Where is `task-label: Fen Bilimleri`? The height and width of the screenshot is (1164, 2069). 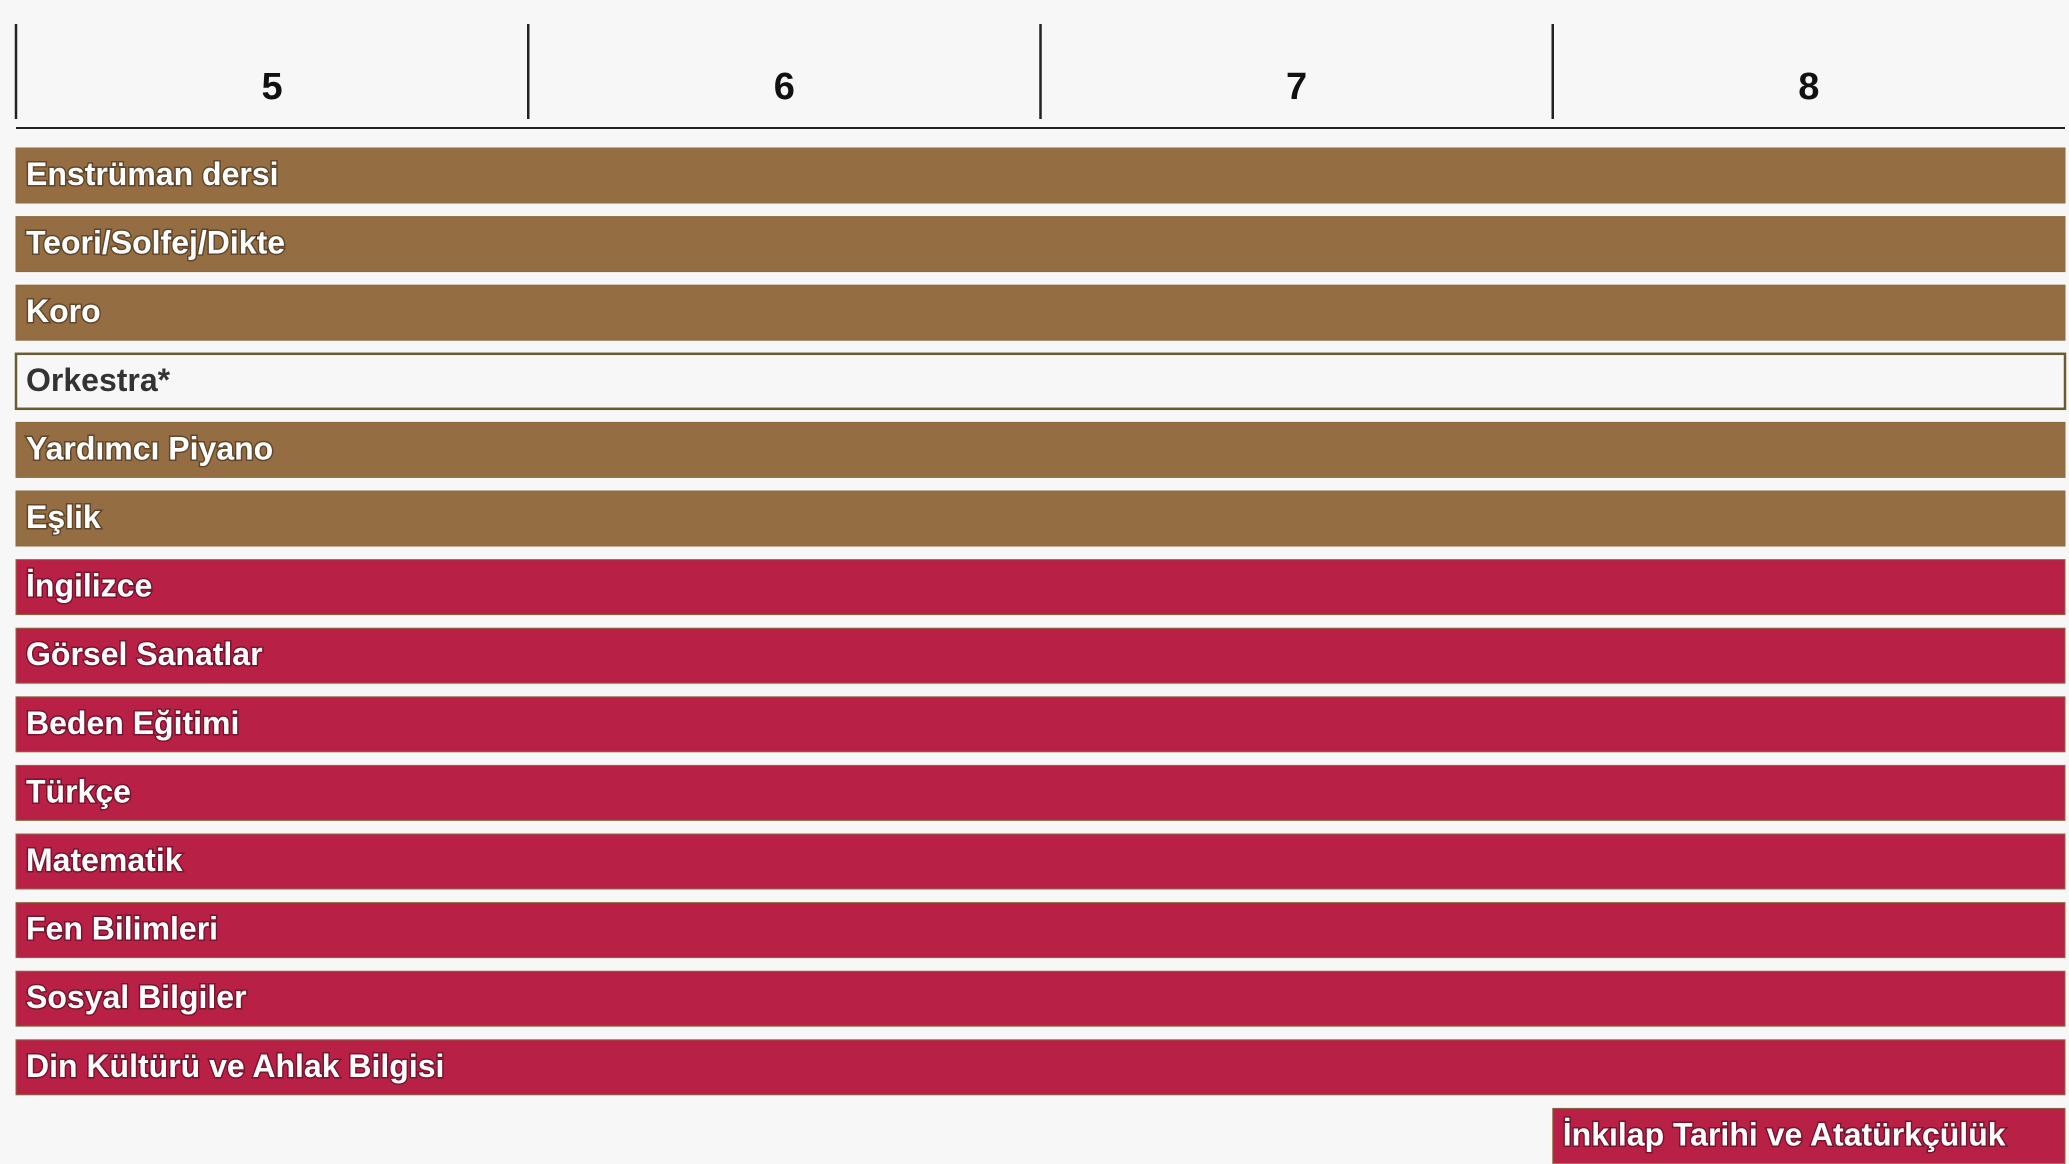
task-label: Fen Bilimleri is located at coordinates (122, 929).